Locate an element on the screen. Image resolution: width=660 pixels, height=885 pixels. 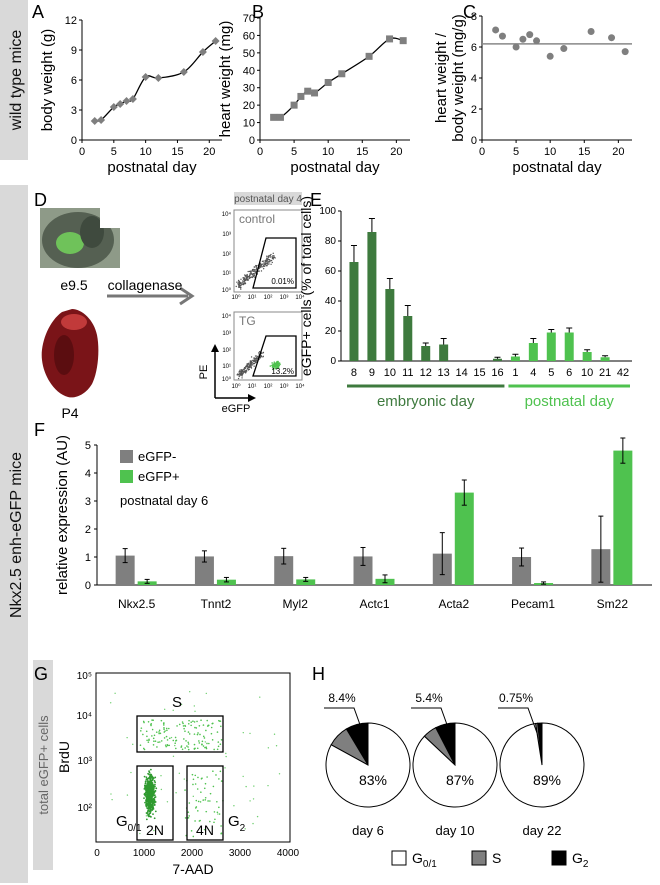
facs-tg-tick-x-0: 10⁰ is located at coordinates (236, 386).